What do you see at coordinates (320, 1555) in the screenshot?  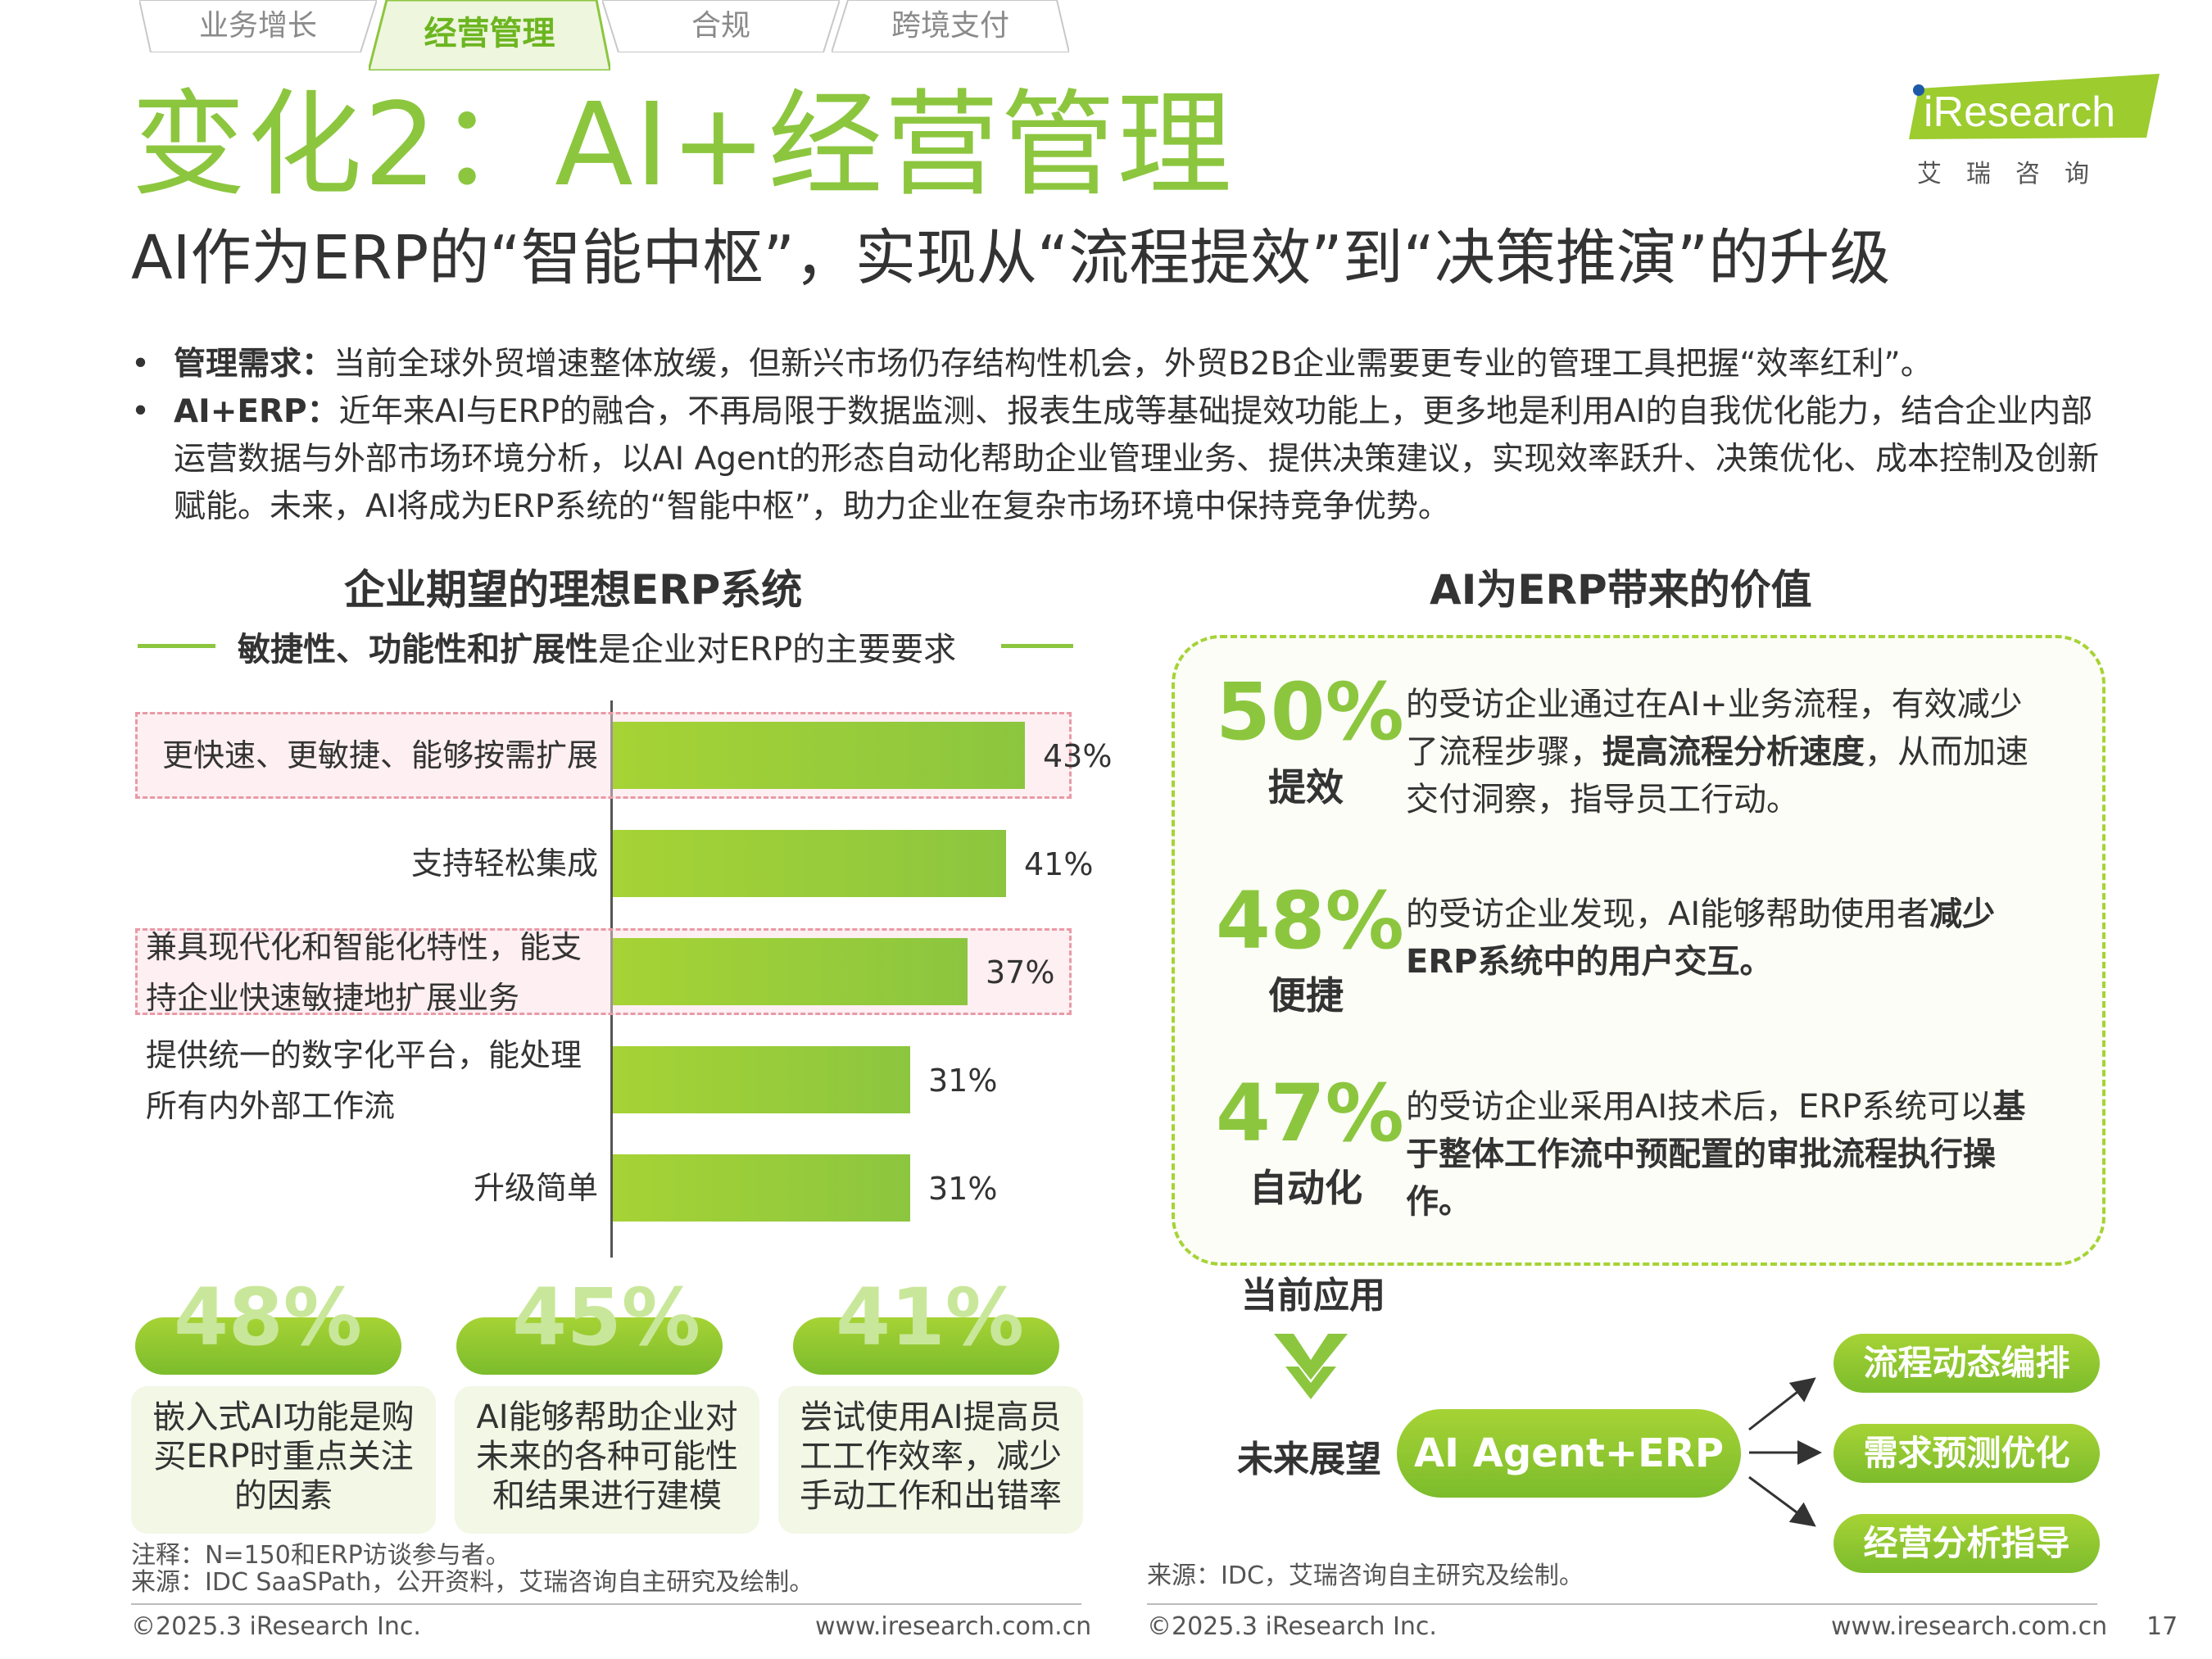 I see `left-note: 注释：N=150和ERP访谈参与者。` at bounding box center [320, 1555].